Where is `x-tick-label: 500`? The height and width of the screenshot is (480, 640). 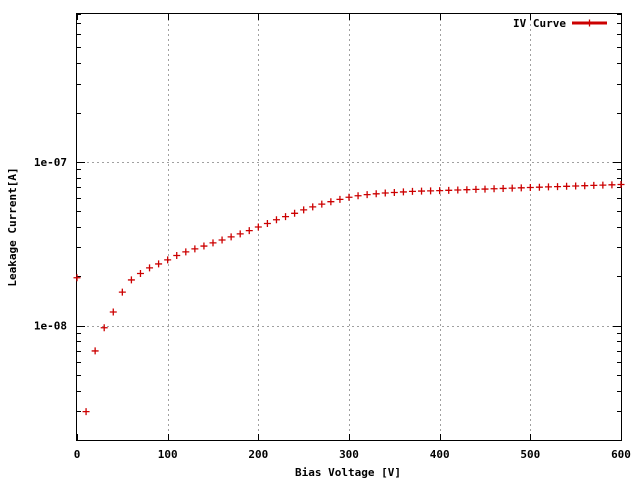 x-tick-label: 500 is located at coordinates (530, 454).